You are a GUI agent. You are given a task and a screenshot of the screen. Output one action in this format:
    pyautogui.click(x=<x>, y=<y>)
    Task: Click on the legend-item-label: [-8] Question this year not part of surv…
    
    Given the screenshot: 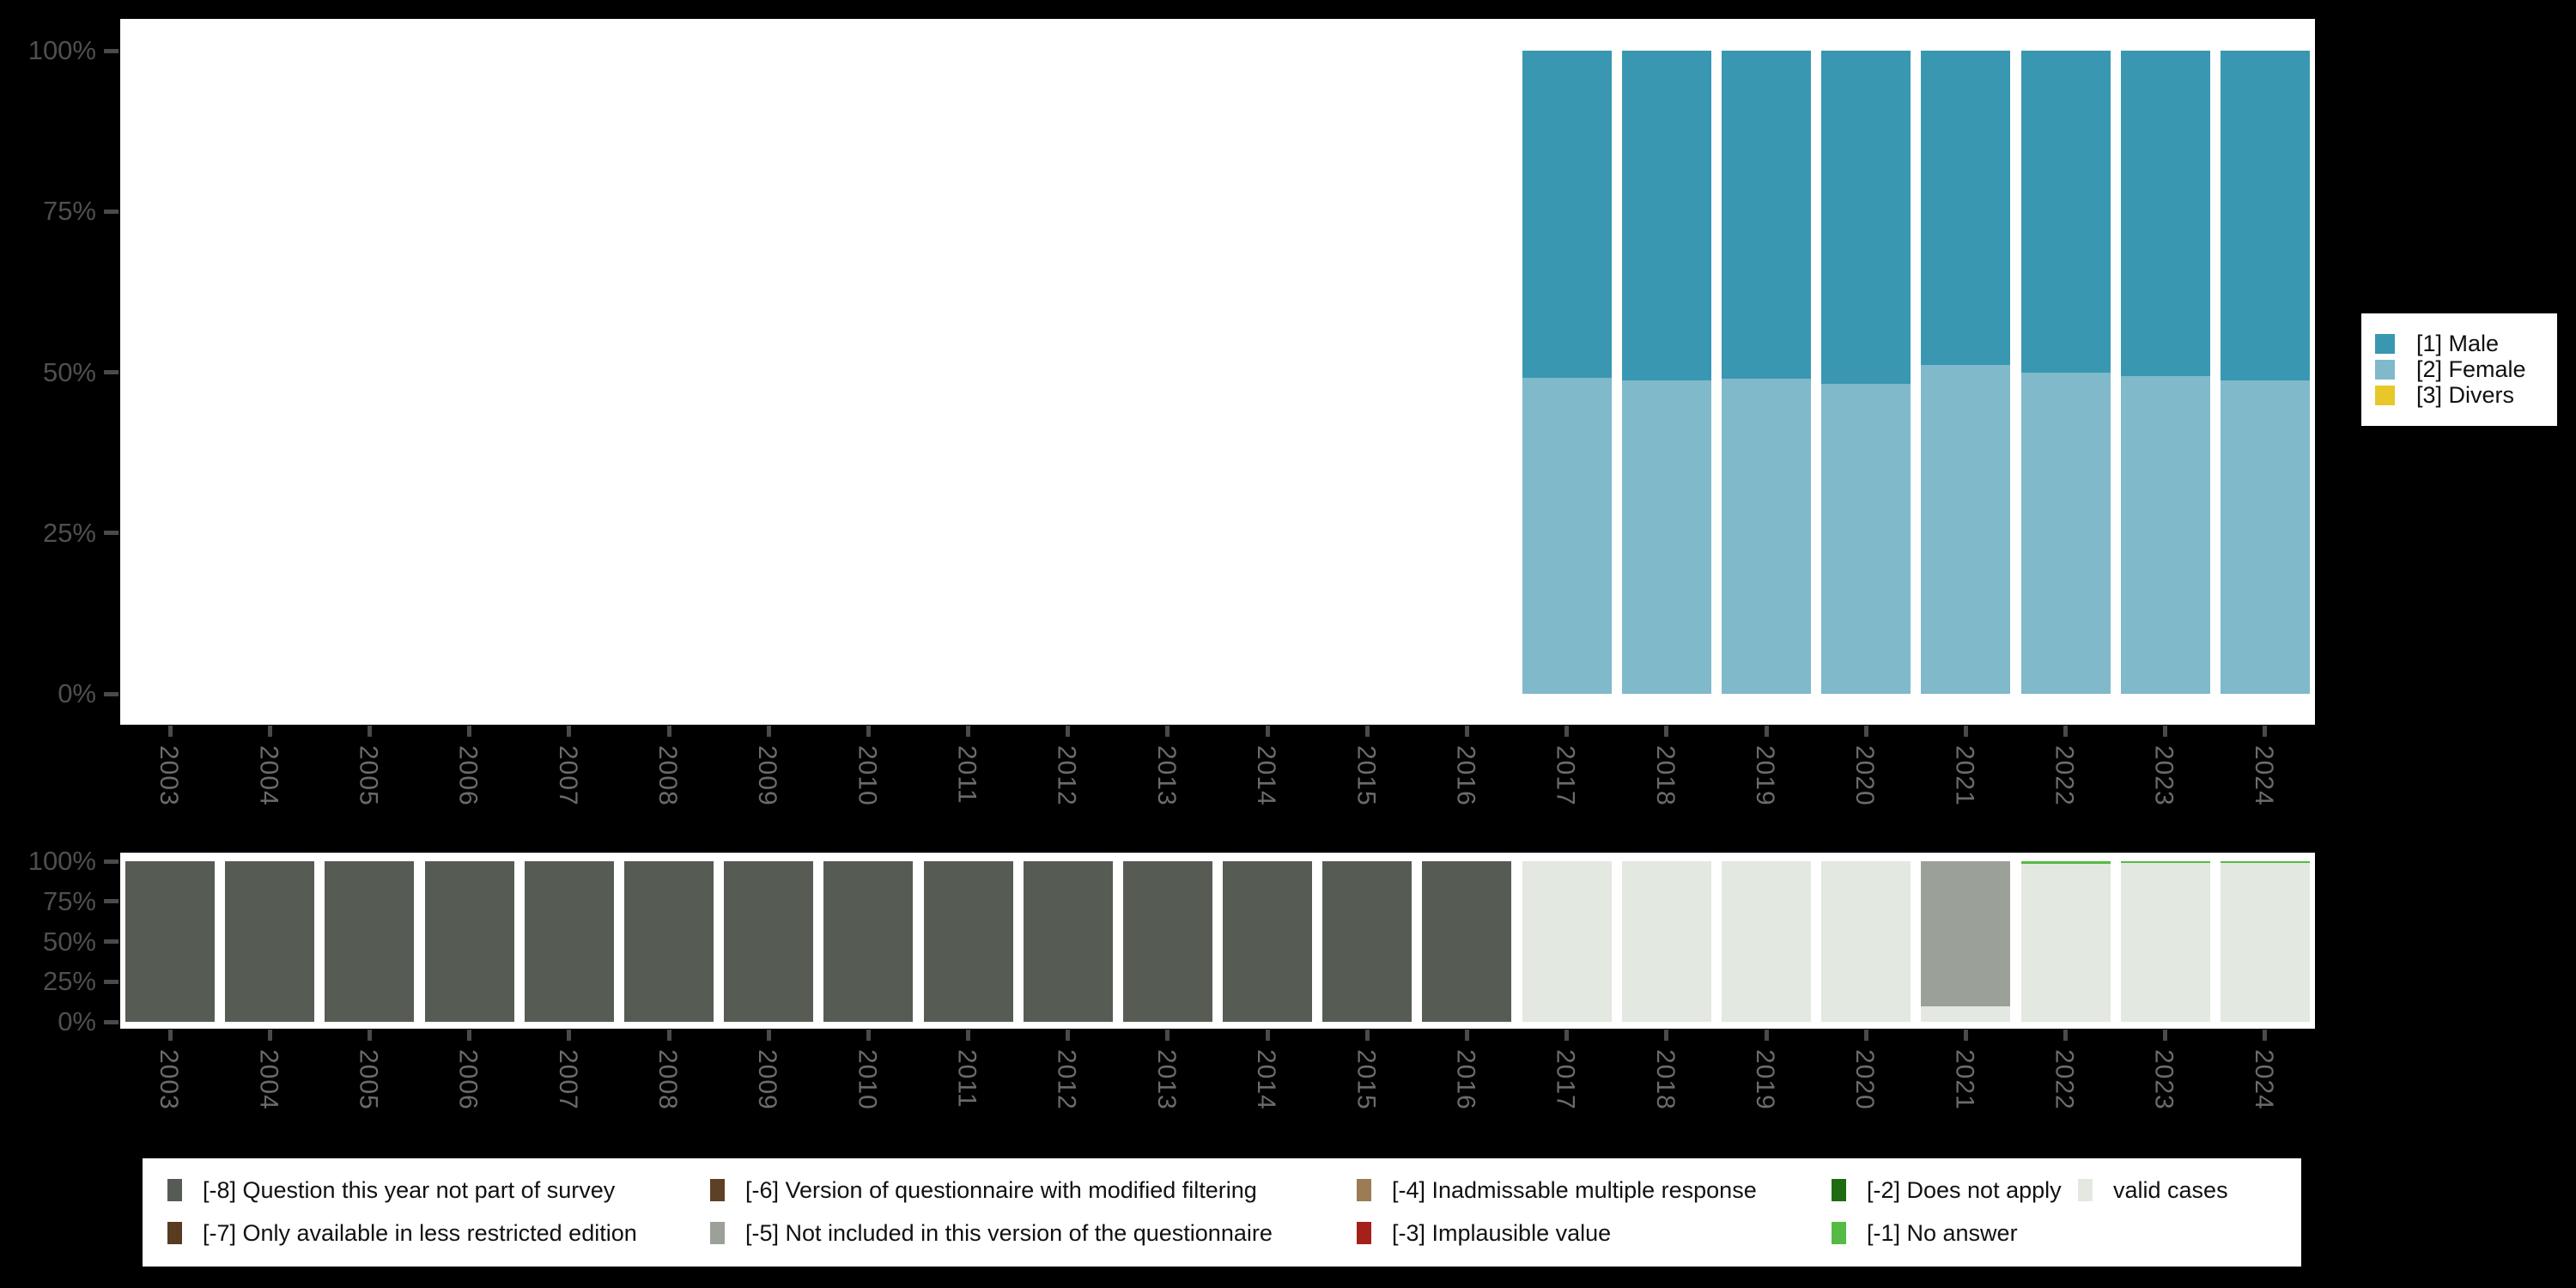 What is the action you would take?
    pyautogui.click(x=409, y=1190)
    